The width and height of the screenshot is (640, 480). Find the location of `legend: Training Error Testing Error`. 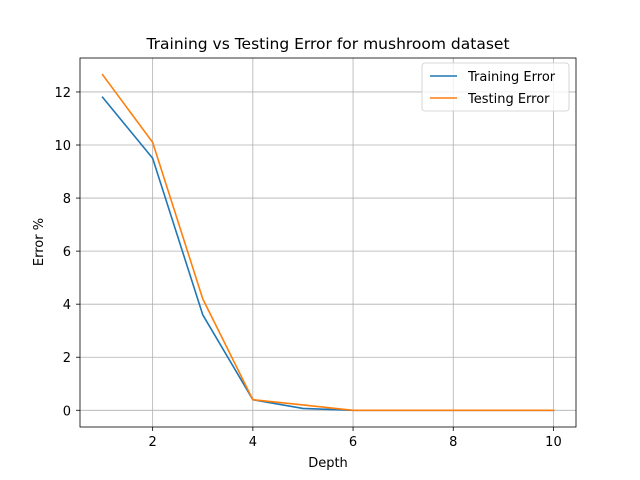

legend: Training Error Testing Error is located at coordinates (495, 87).